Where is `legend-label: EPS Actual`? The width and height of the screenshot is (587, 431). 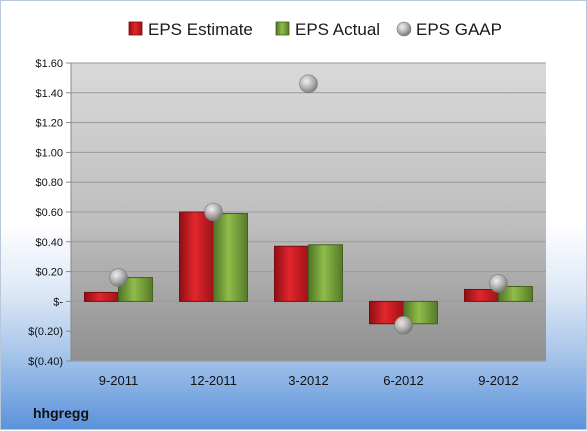
legend-label: EPS Actual is located at coordinates (337, 29).